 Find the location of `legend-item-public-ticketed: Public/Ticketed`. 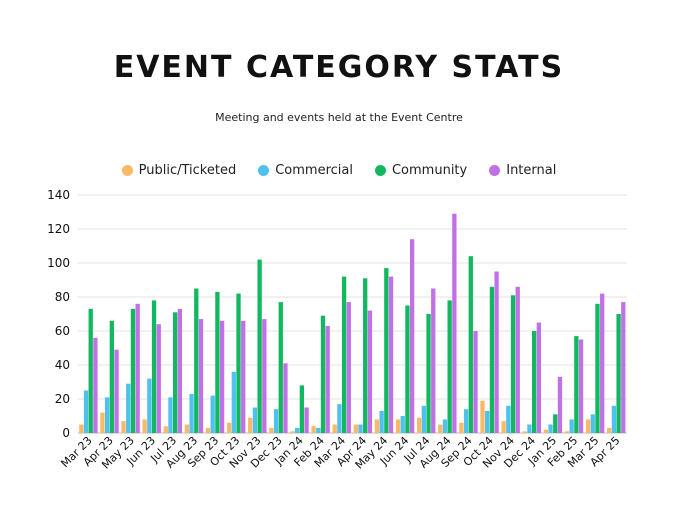

legend-item-public-ticketed: Public/Ticketed is located at coordinates (178, 170).